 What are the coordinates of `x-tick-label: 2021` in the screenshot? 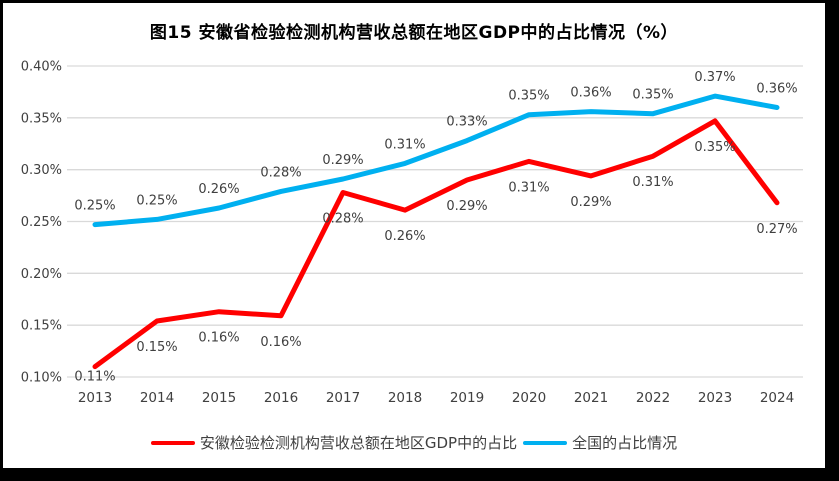 It's located at (591, 398).